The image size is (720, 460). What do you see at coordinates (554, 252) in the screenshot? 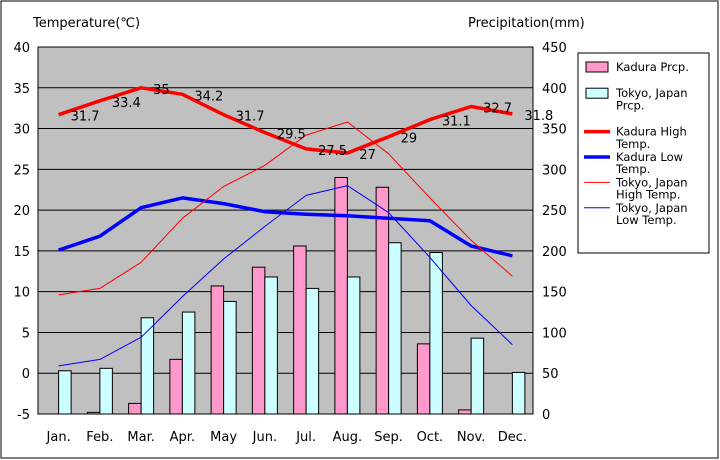
I see `right-tick-label: 200` at bounding box center [554, 252].